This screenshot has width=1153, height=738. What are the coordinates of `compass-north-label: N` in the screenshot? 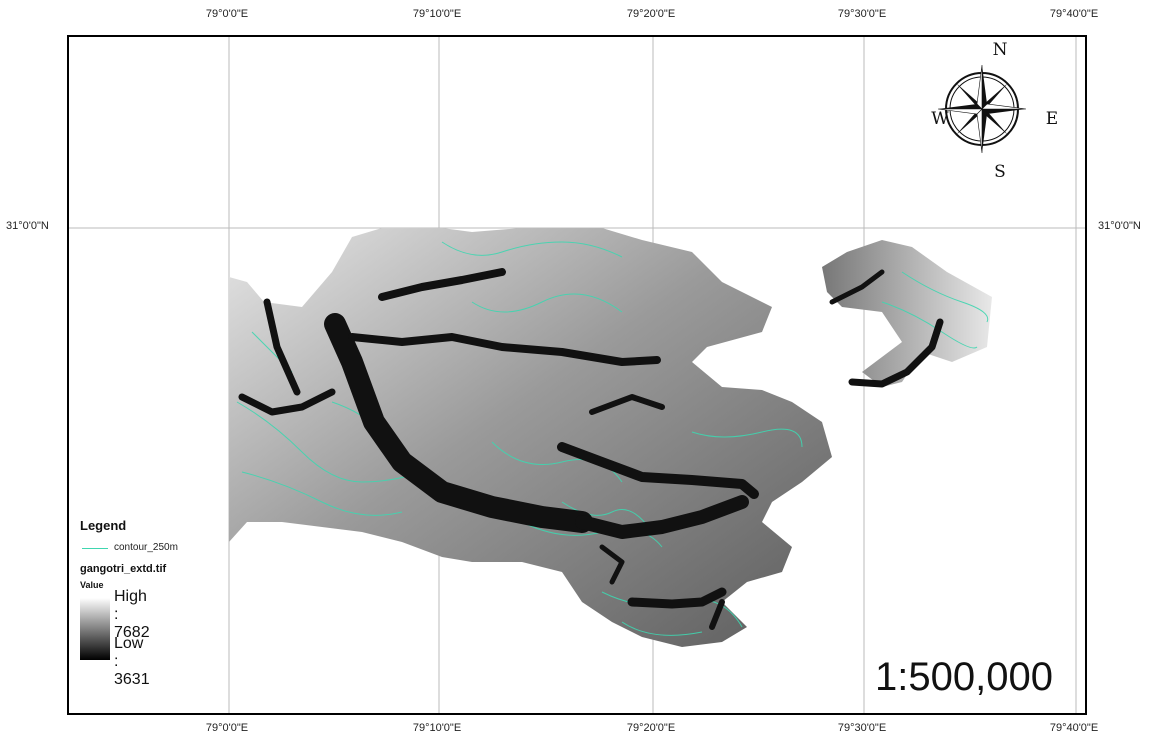 It's located at (1000, 50).